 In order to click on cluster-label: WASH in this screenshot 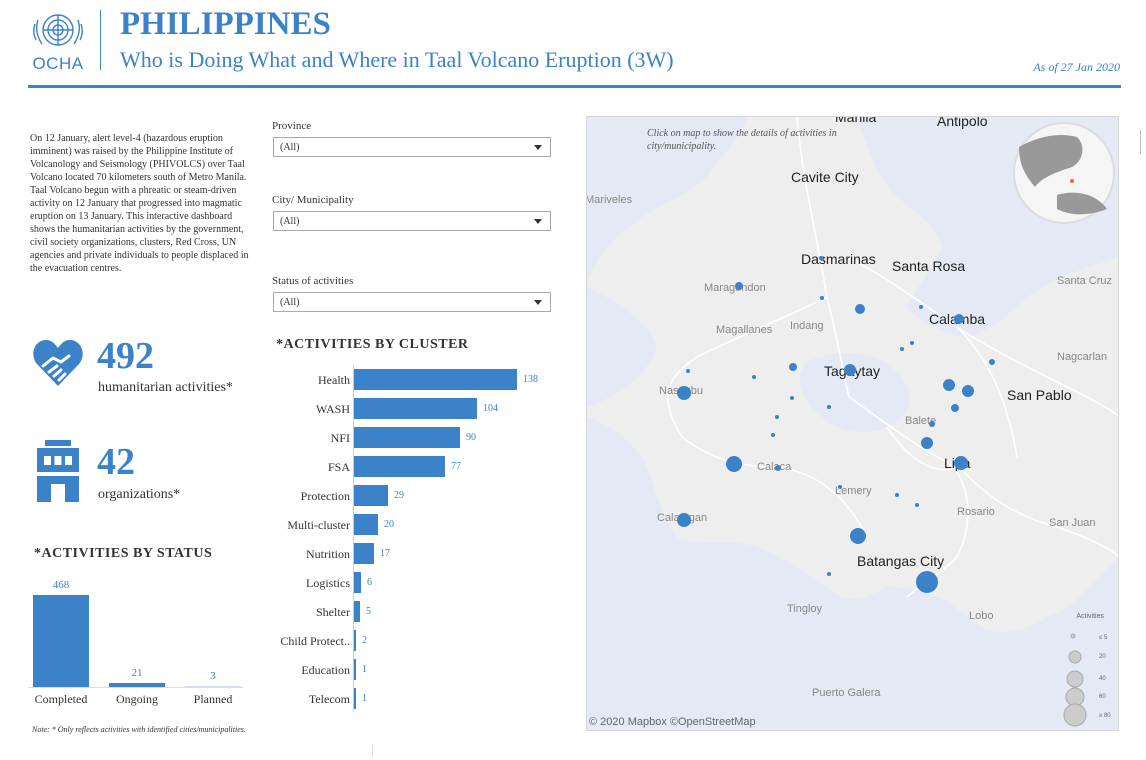, I will do `click(332, 409)`.